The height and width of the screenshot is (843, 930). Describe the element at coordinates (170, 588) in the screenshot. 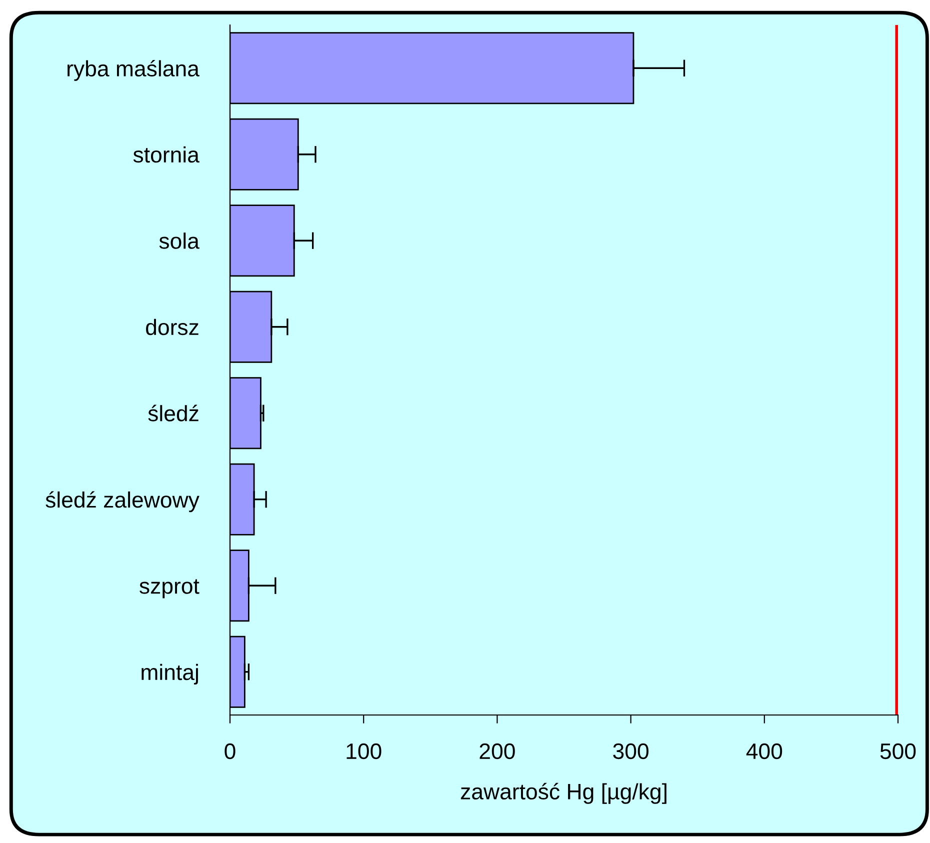

I see `y-tick-label: szprot` at that location.